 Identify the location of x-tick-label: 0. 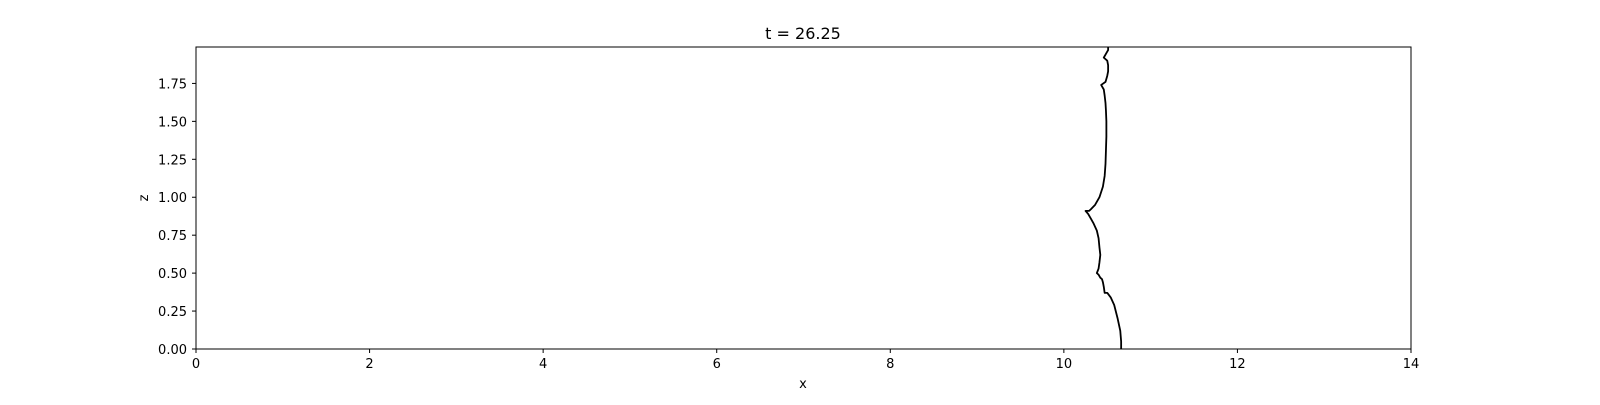
(196, 364).